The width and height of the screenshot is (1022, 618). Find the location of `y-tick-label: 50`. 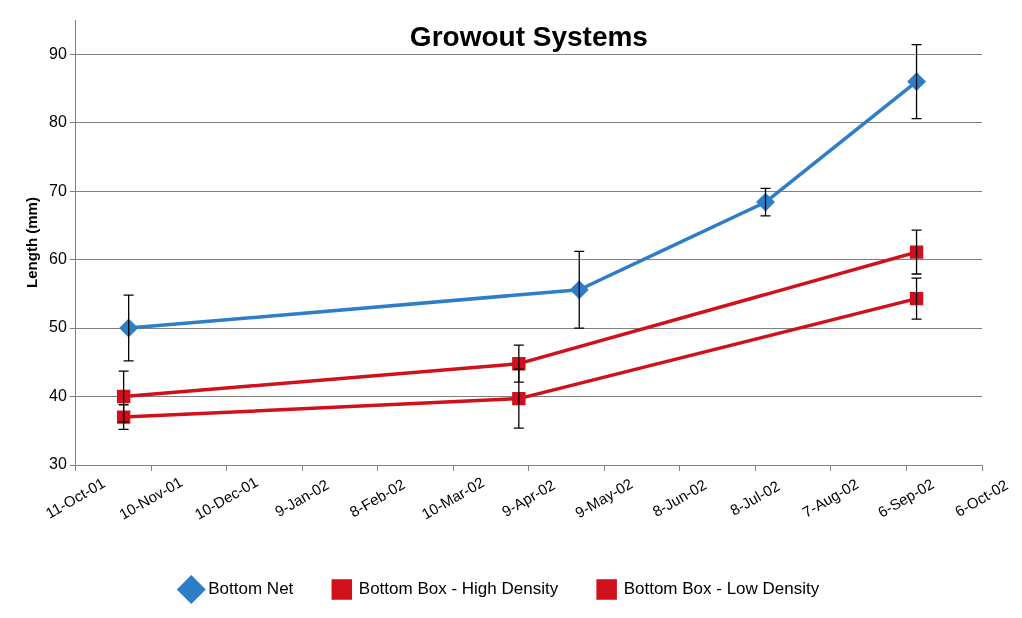

y-tick-label: 50 is located at coordinates (58, 327).